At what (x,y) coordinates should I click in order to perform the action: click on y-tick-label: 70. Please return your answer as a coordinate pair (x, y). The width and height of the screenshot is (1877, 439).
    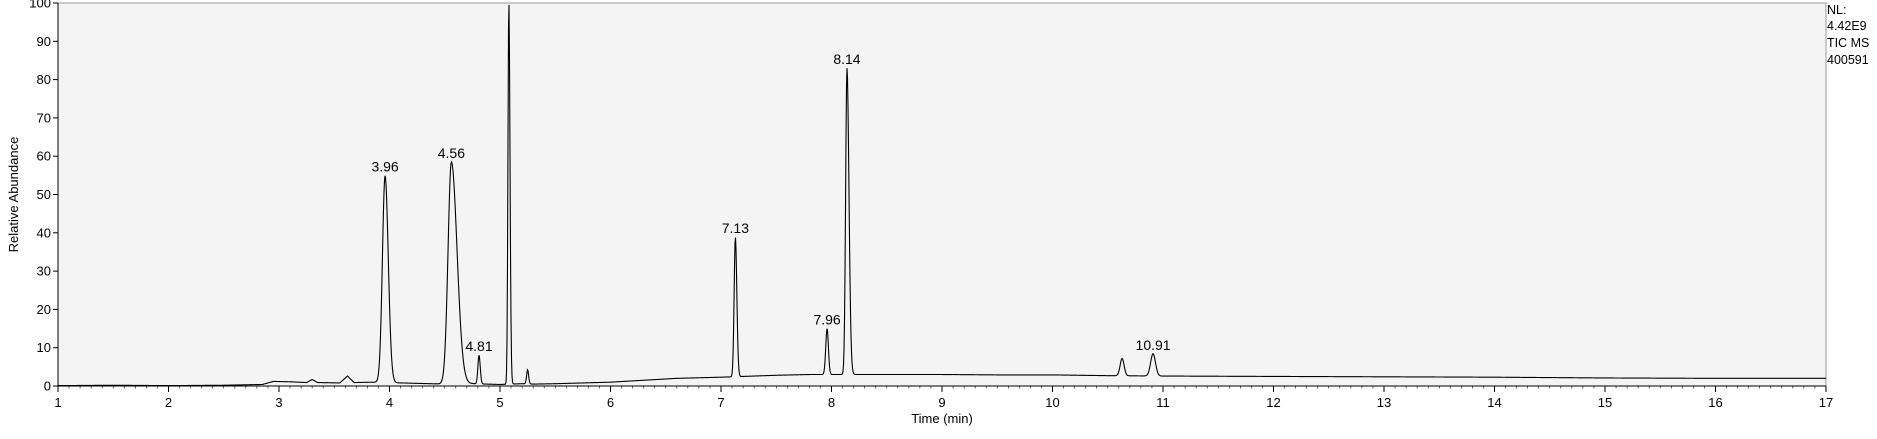
    Looking at the image, I should click on (44, 117).